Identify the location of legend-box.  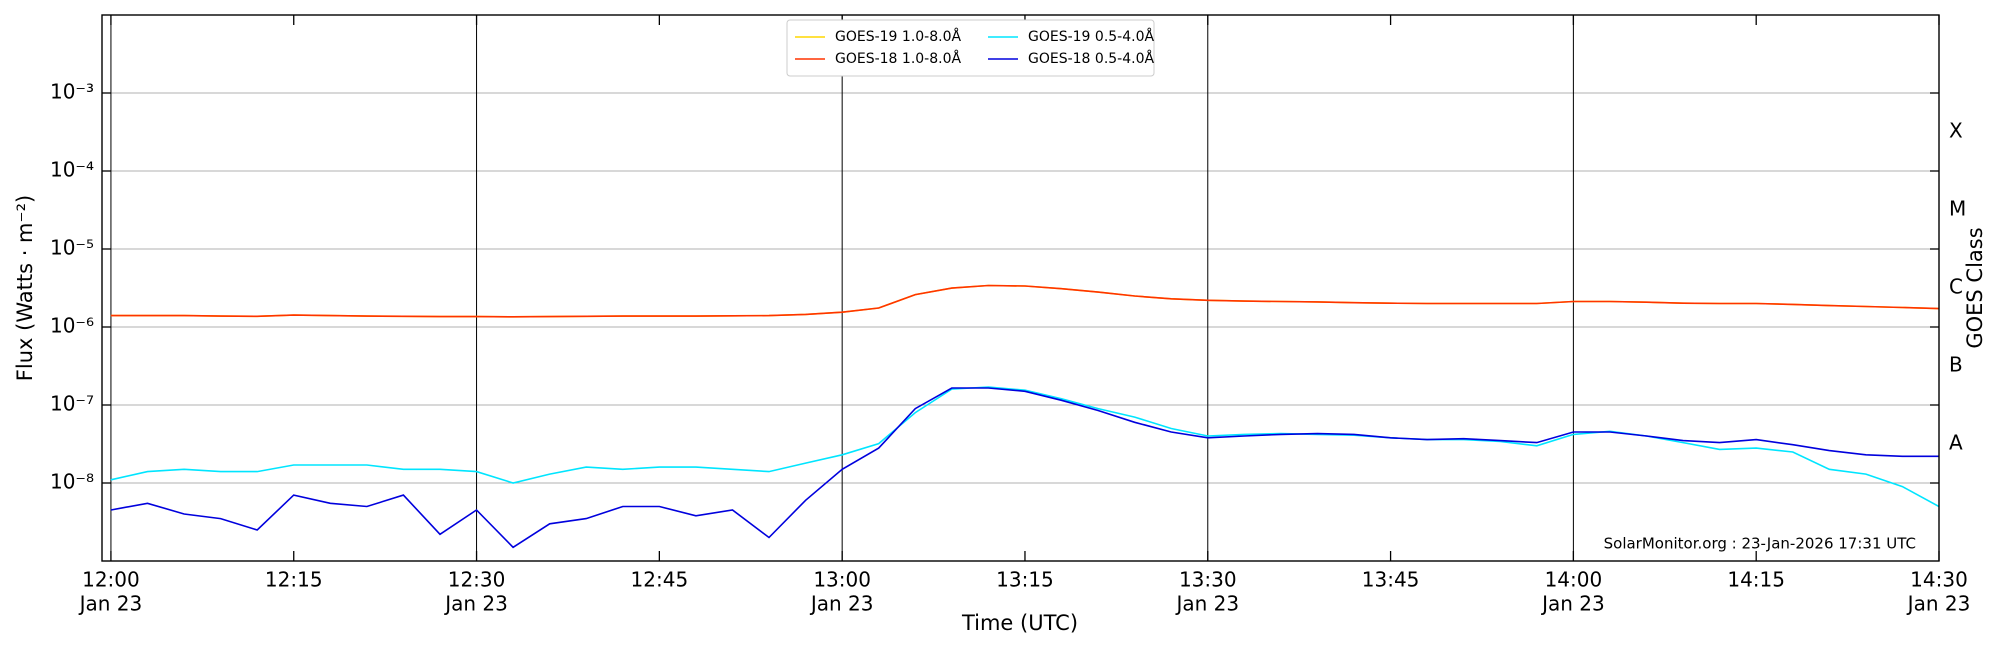
(970, 48).